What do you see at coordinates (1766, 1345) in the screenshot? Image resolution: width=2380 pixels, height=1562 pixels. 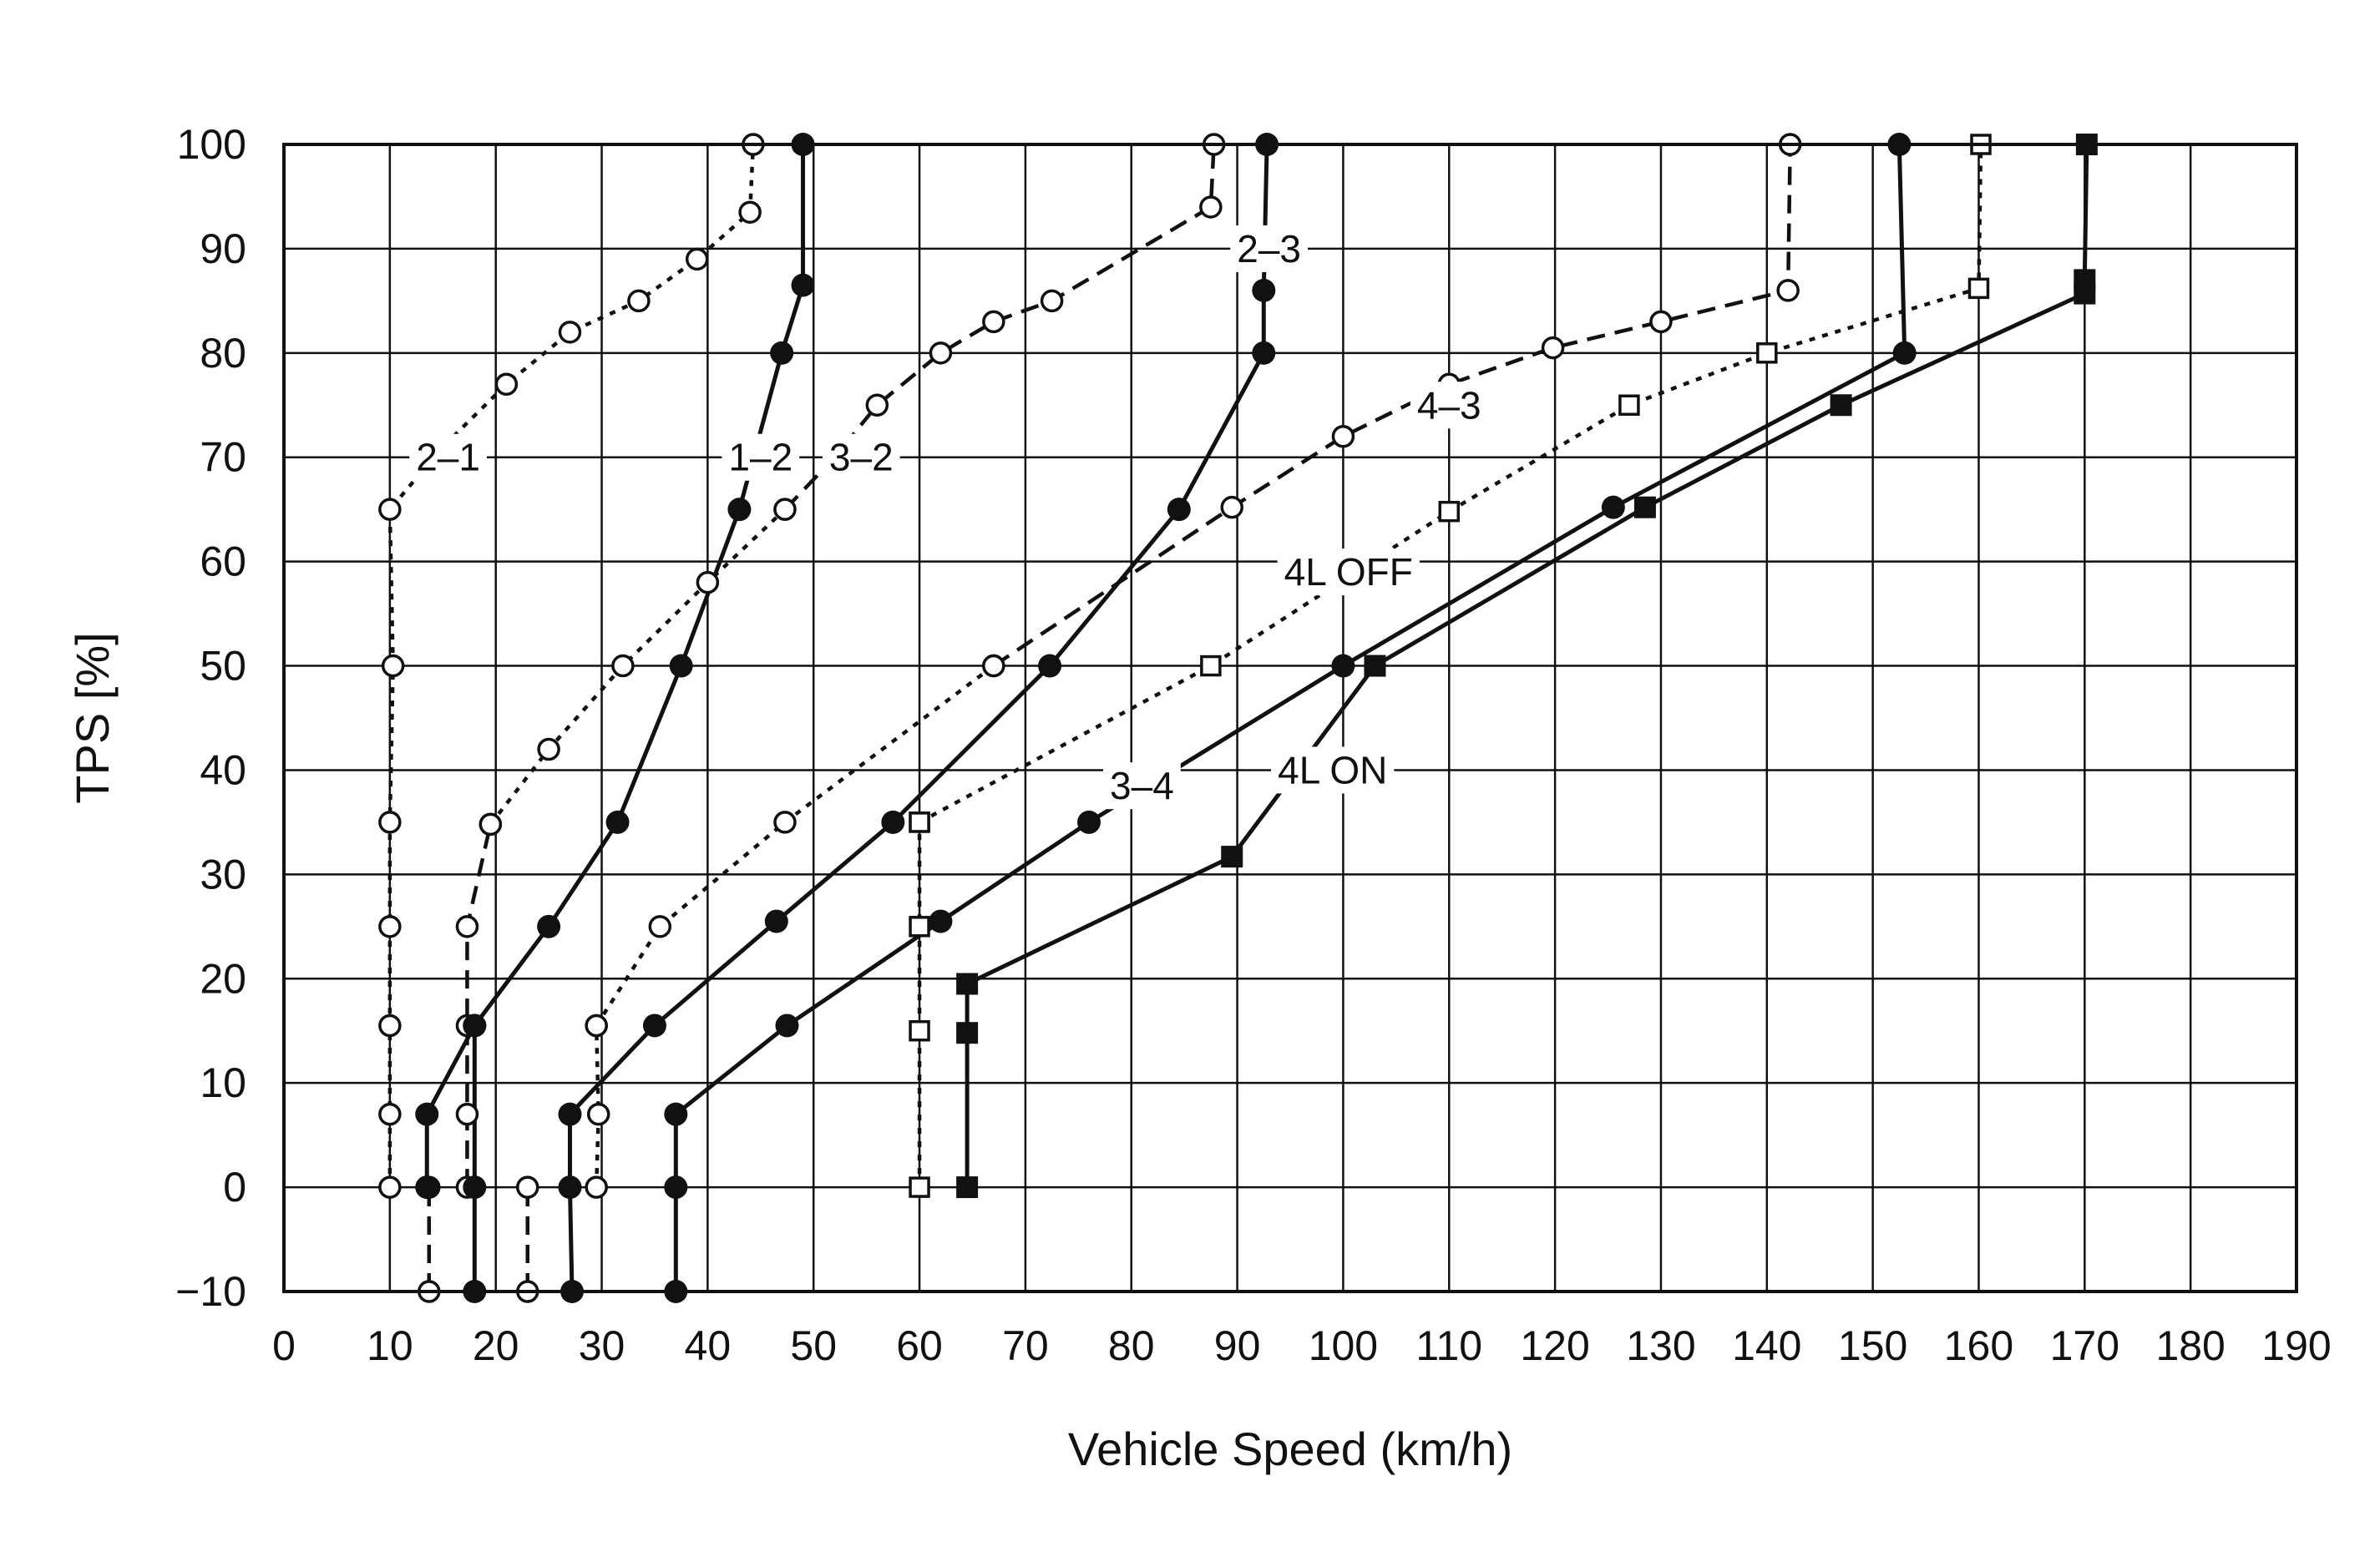 I see `x-tick-label: 140` at bounding box center [1766, 1345].